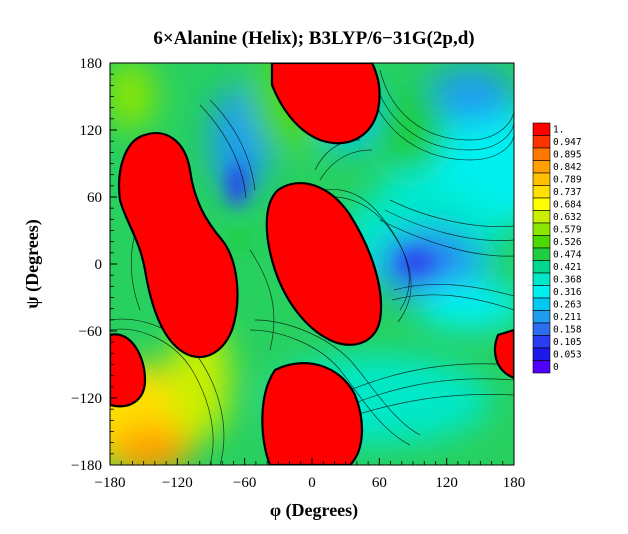  Describe the element at coordinates (312, 483) in the screenshot. I see `x-tick-label: 0` at that location.